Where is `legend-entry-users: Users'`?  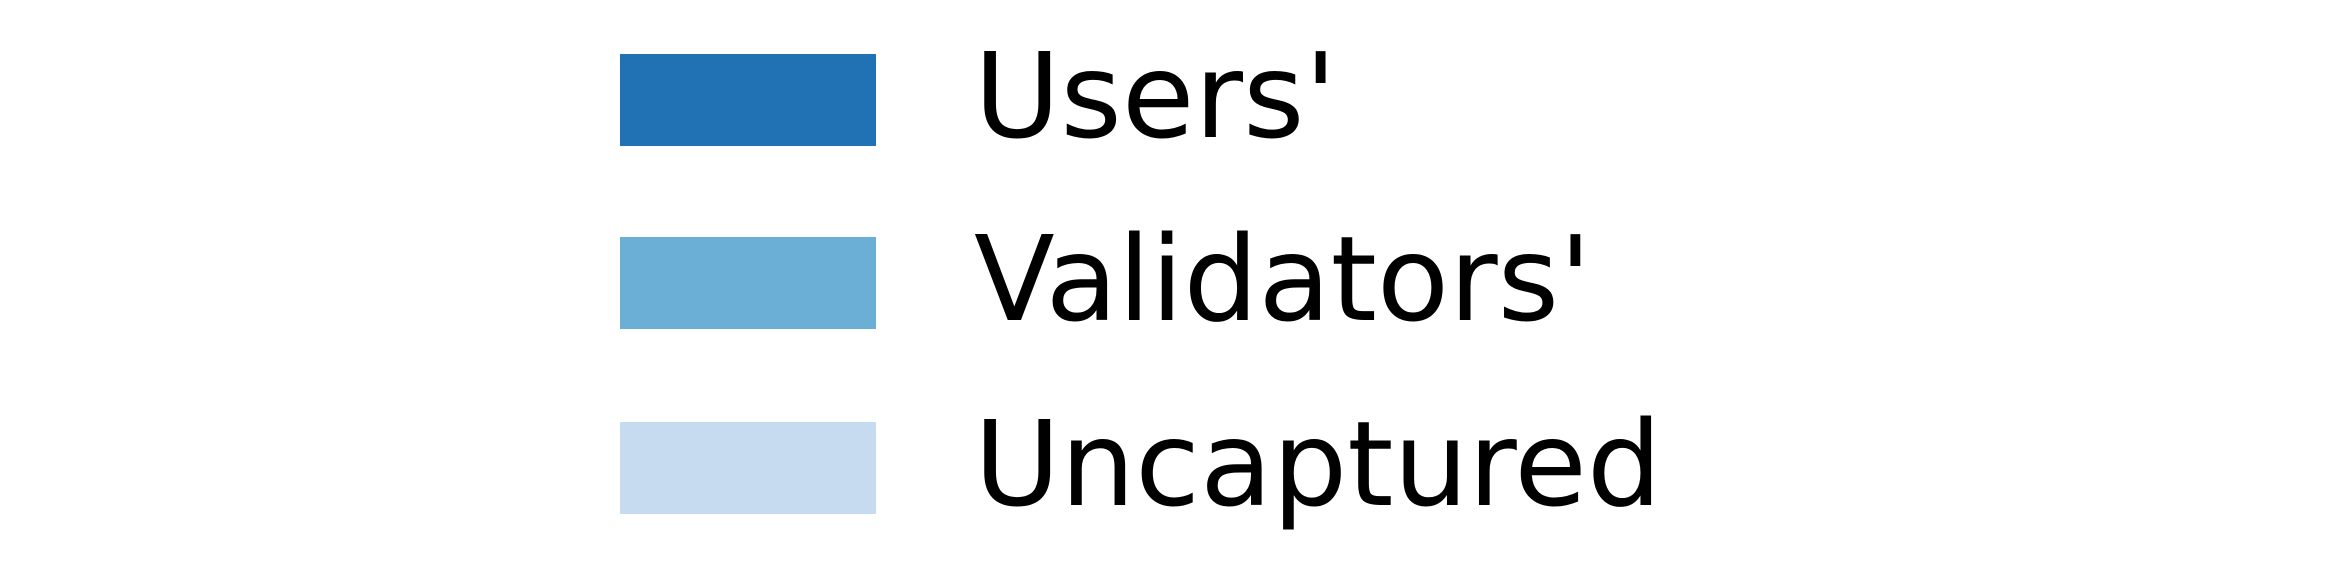 legend-entry-users: Users' is located at coordinates (978, 96).